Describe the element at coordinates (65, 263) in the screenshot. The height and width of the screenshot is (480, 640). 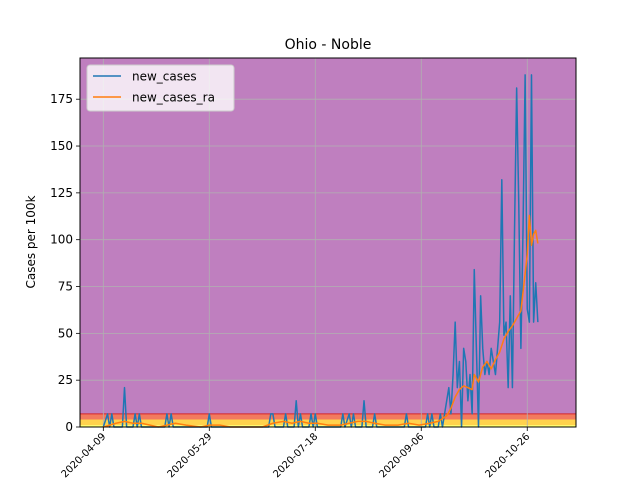
I see `y-axis-ticks: 0 25 50 75 100 125 150 175` at that location.